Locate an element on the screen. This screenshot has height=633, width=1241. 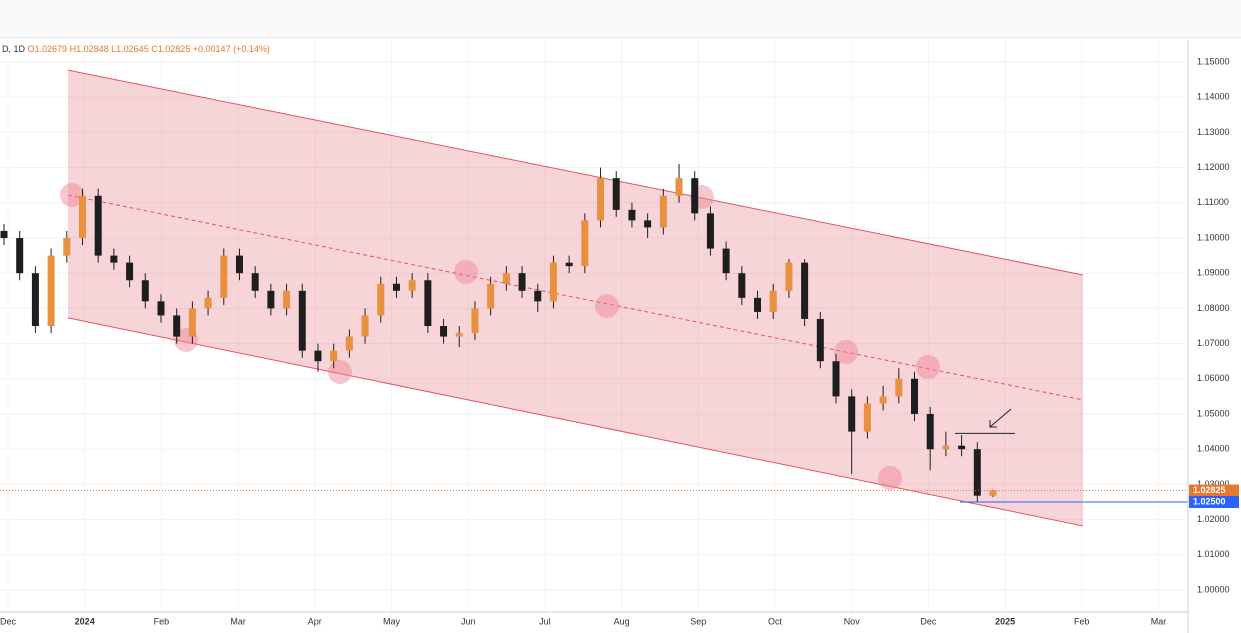
change: +0.00147 (+0.14%) is located at coordinates (231, 49).